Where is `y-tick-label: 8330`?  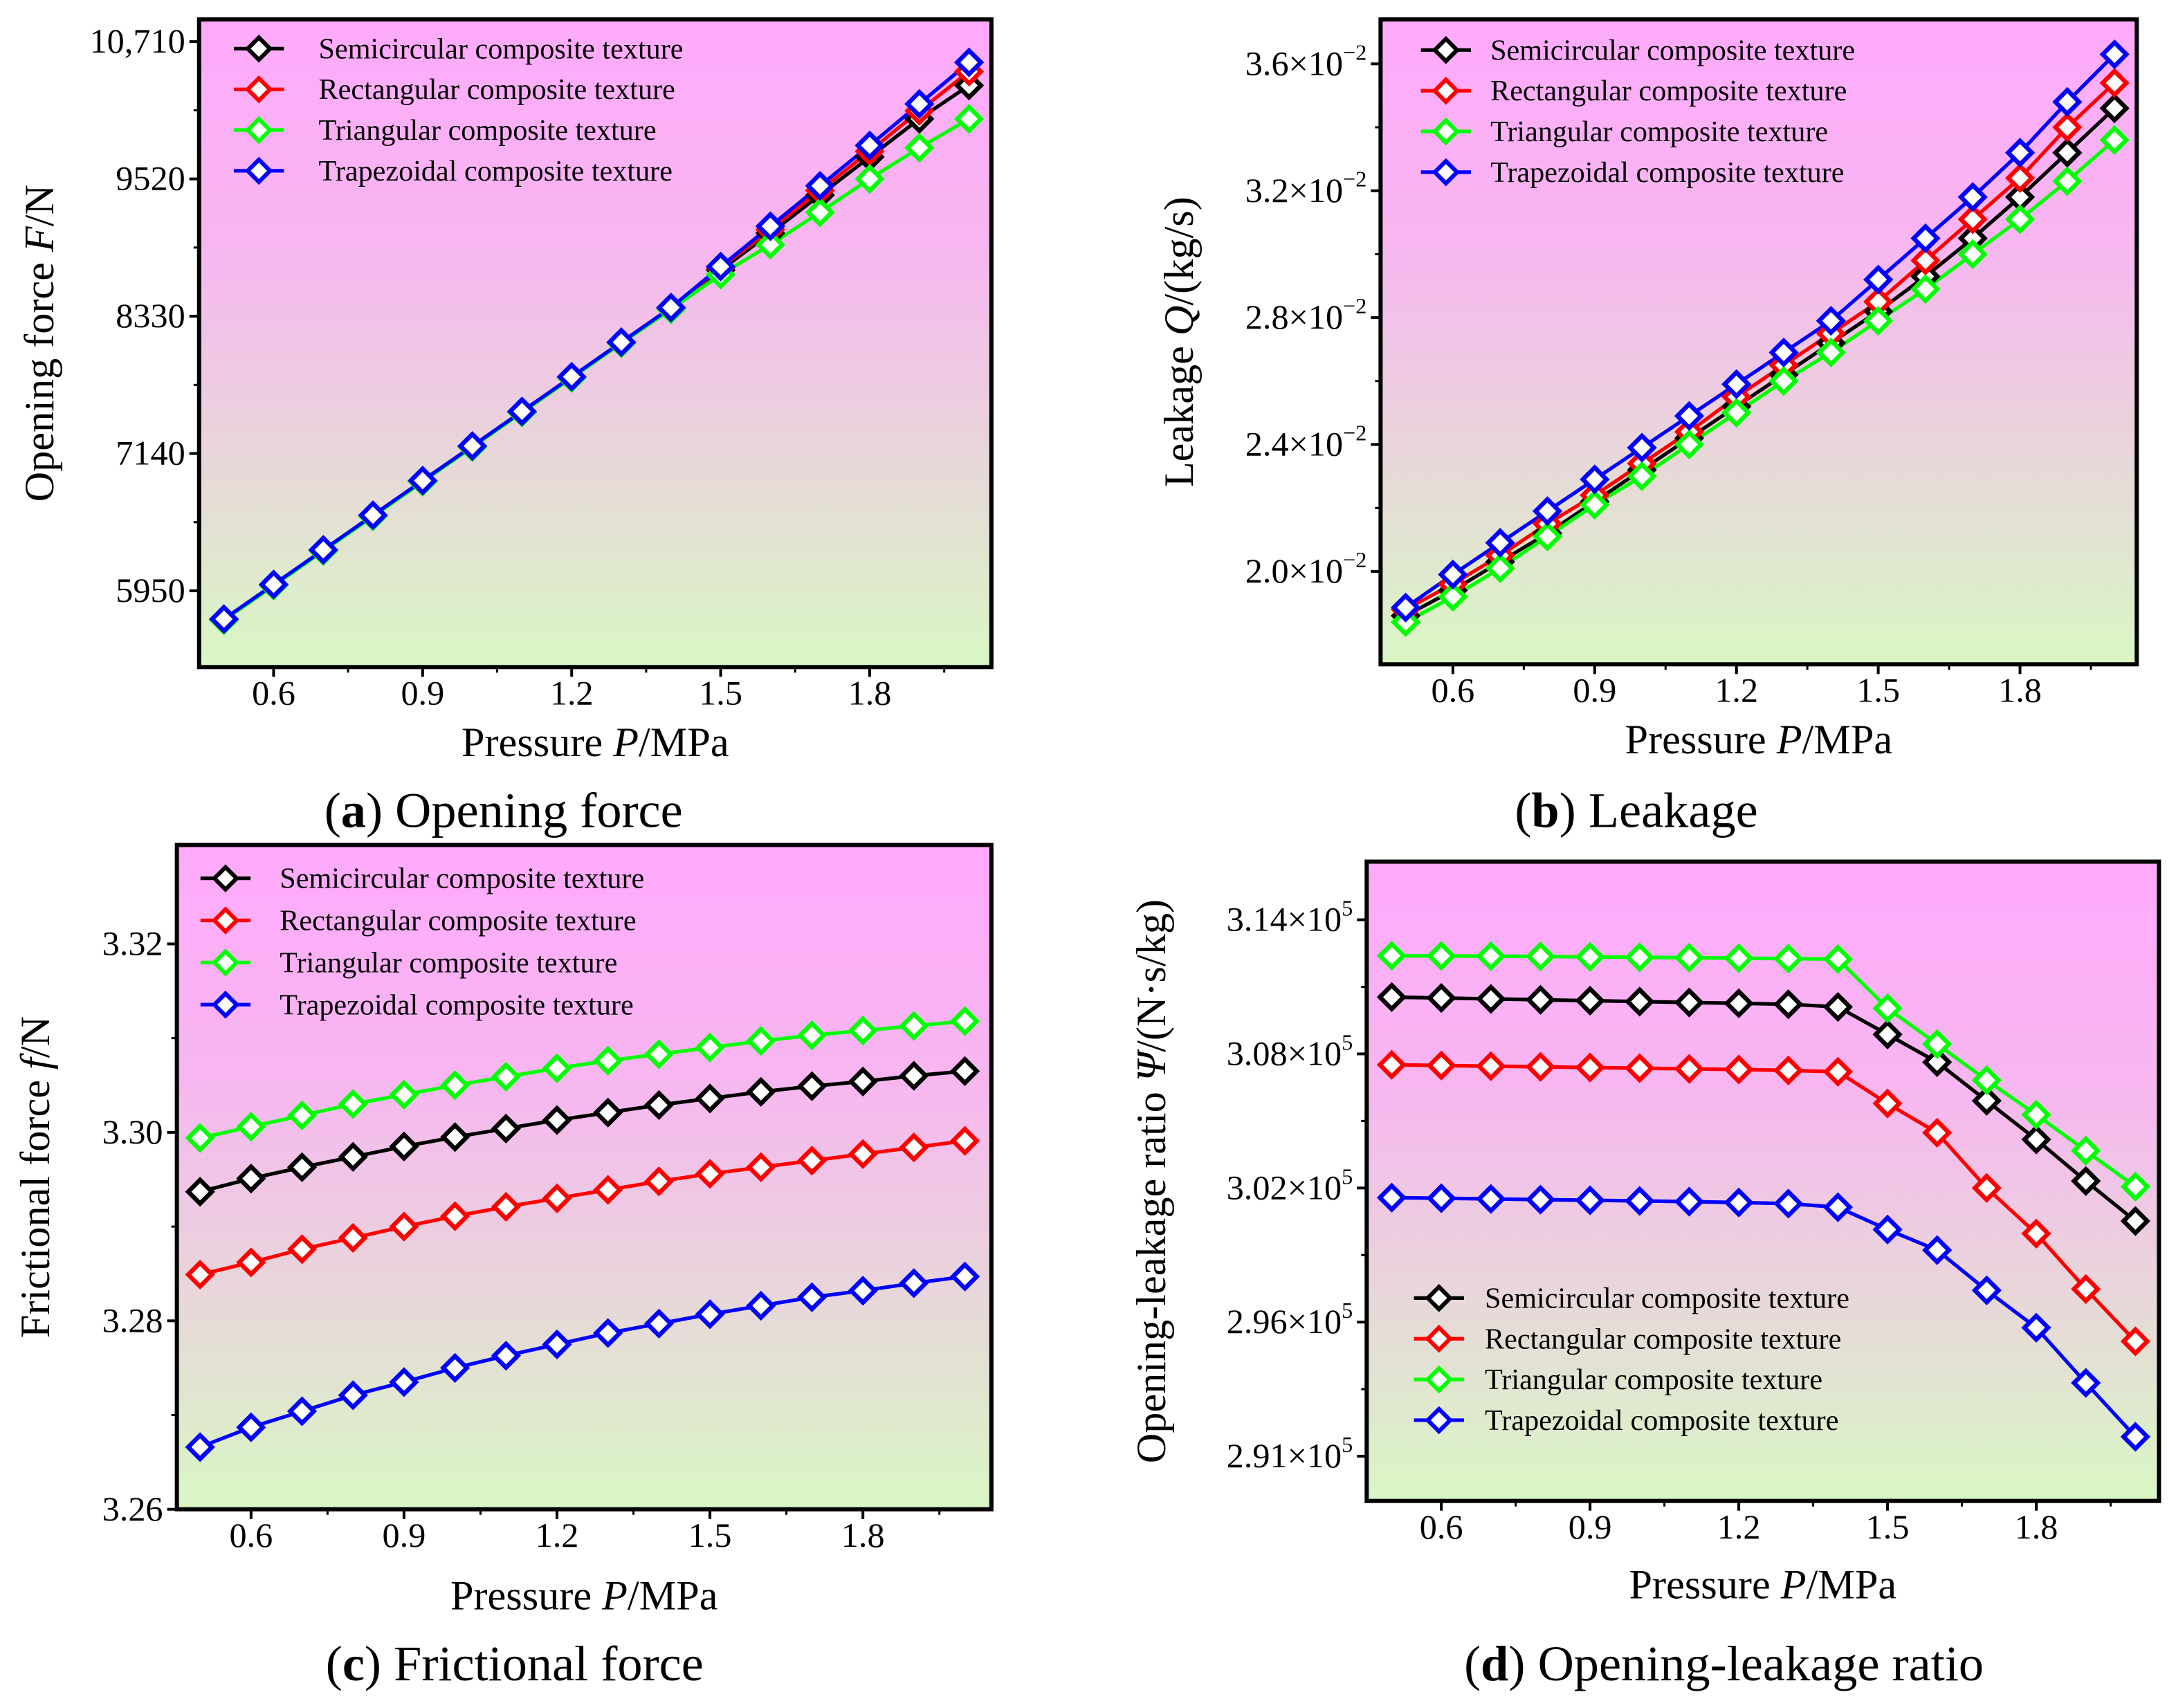
y-tick-label: 8330 is located at coordinates (150, 316).